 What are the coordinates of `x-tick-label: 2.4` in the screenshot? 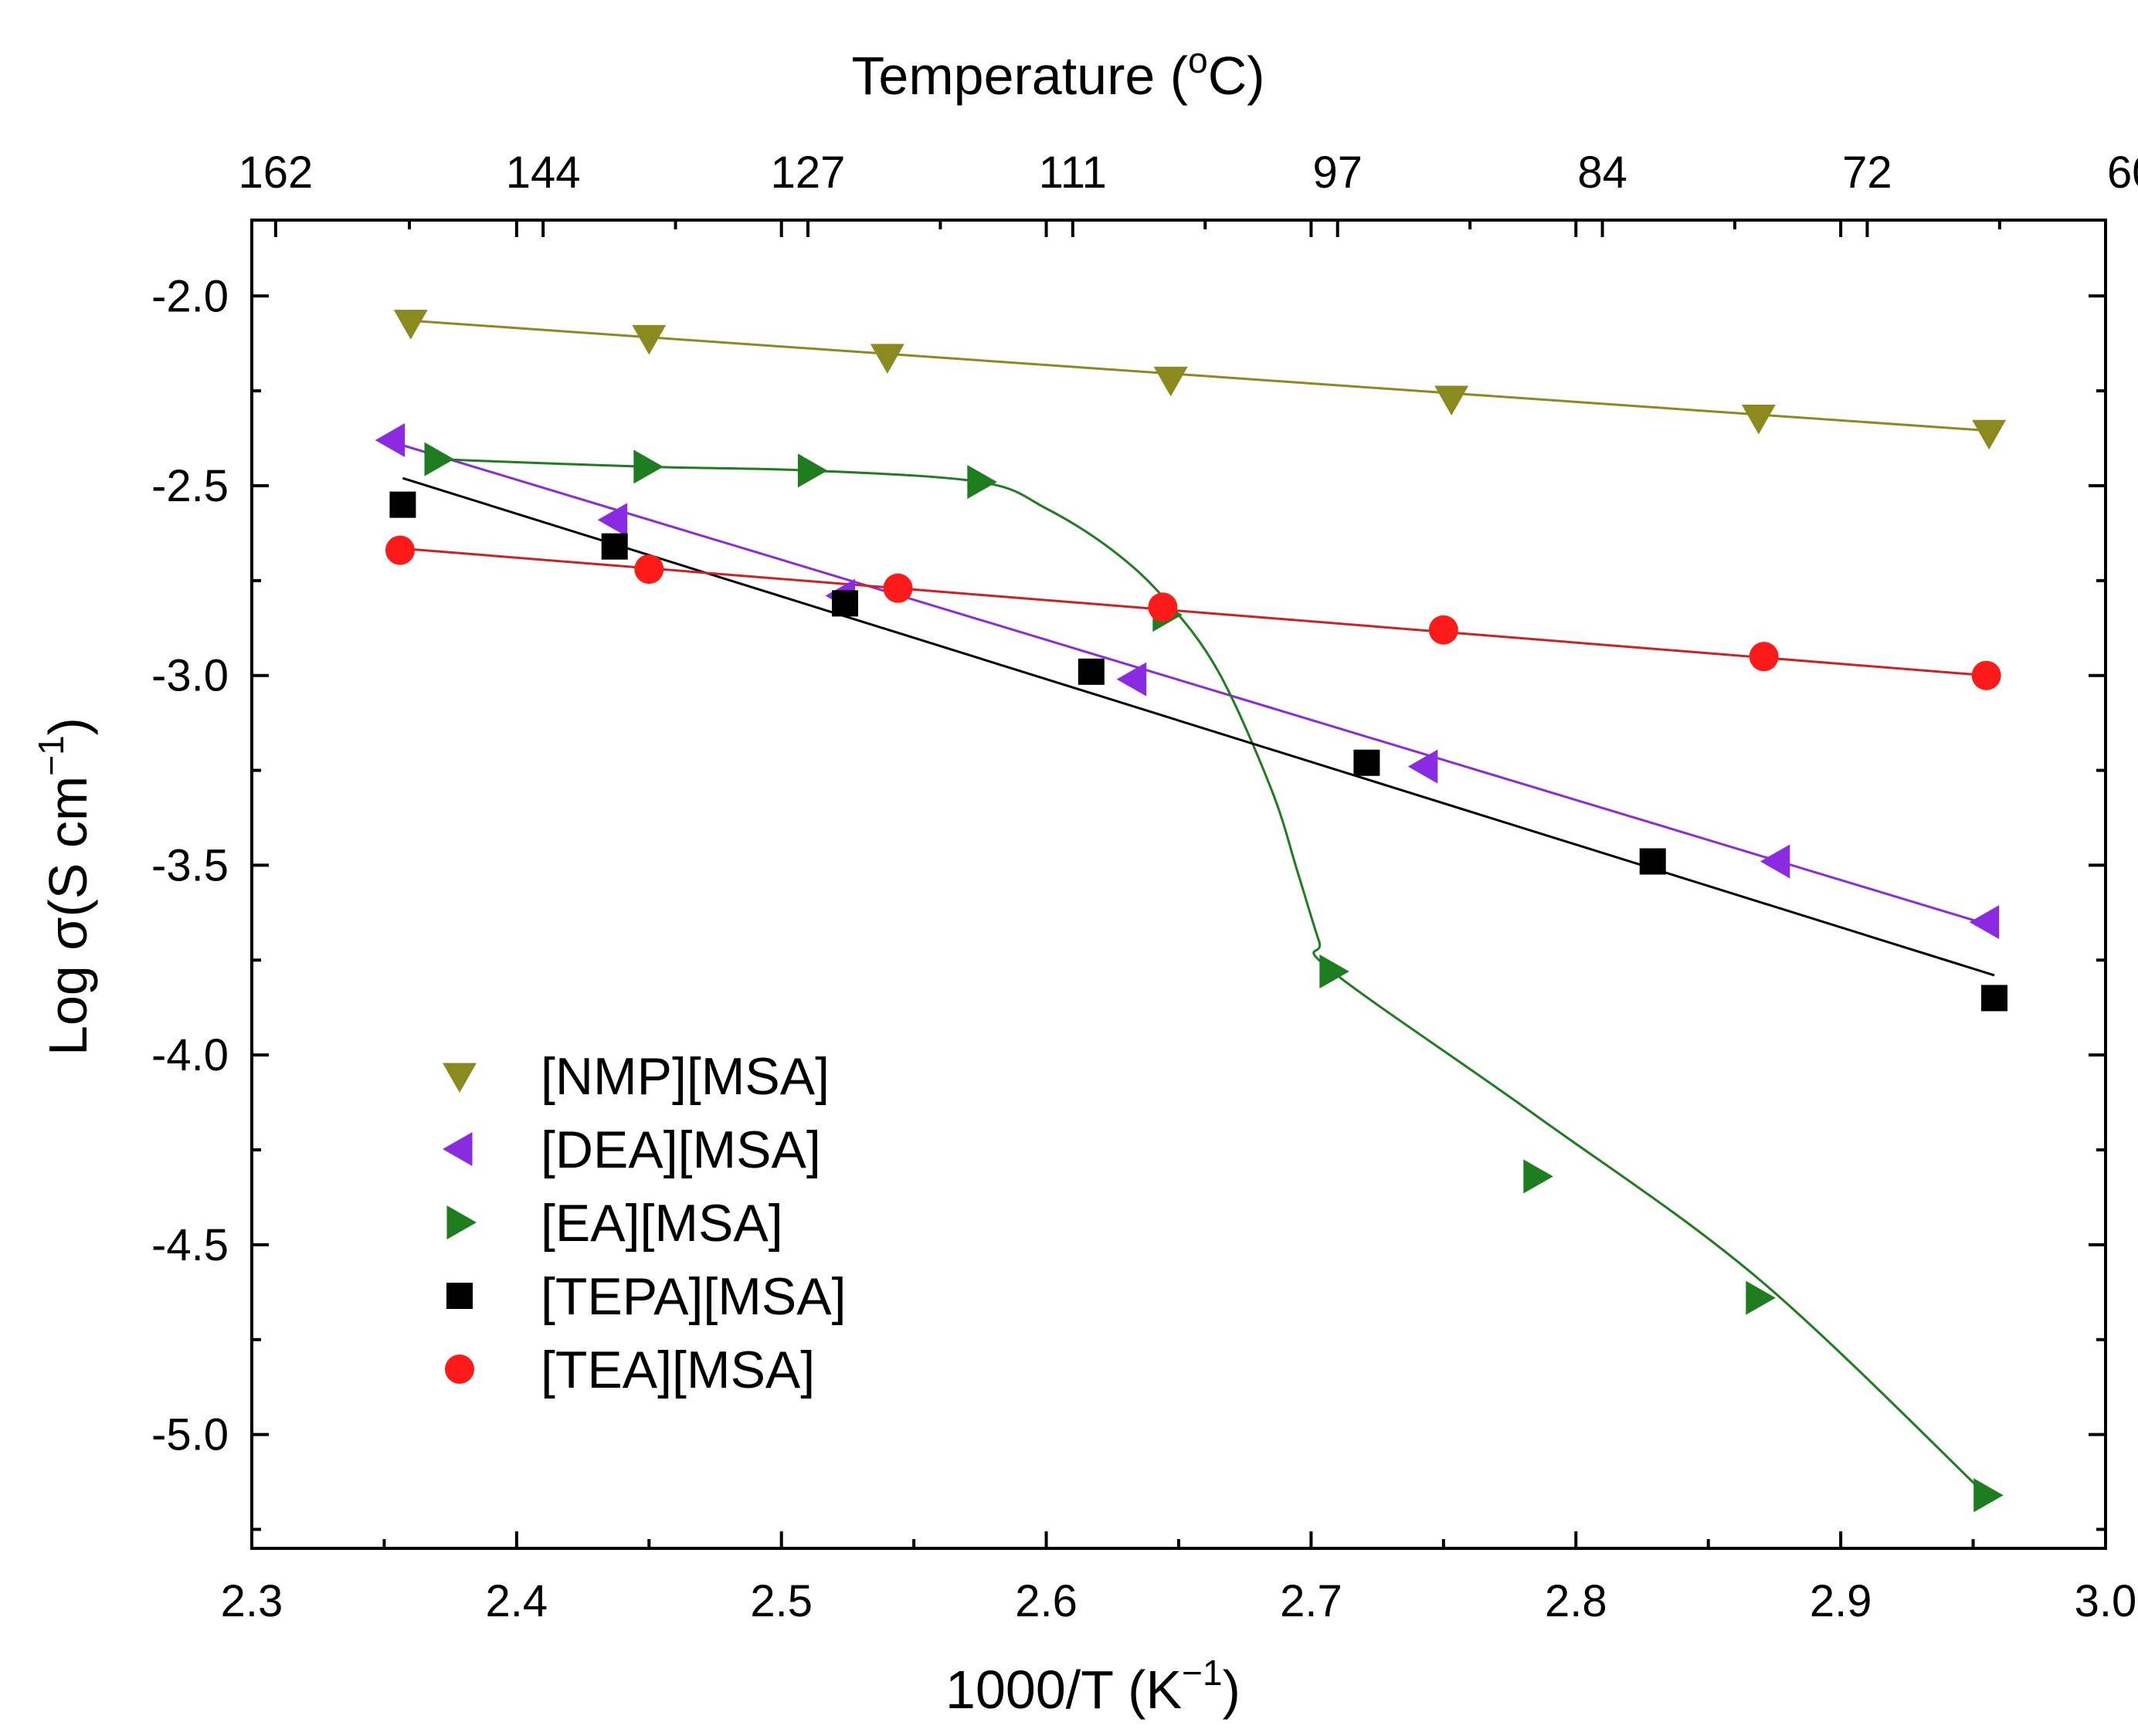 It's located at (517, 1601).